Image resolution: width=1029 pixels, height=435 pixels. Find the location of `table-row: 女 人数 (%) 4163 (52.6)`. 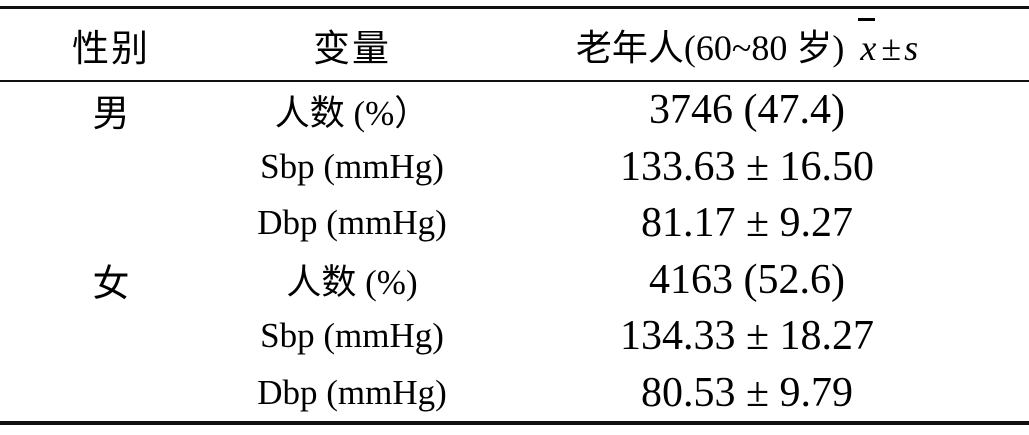

table-row: 女 人数 (%) 4163 (52.6) is located at coordinates (514, 280).